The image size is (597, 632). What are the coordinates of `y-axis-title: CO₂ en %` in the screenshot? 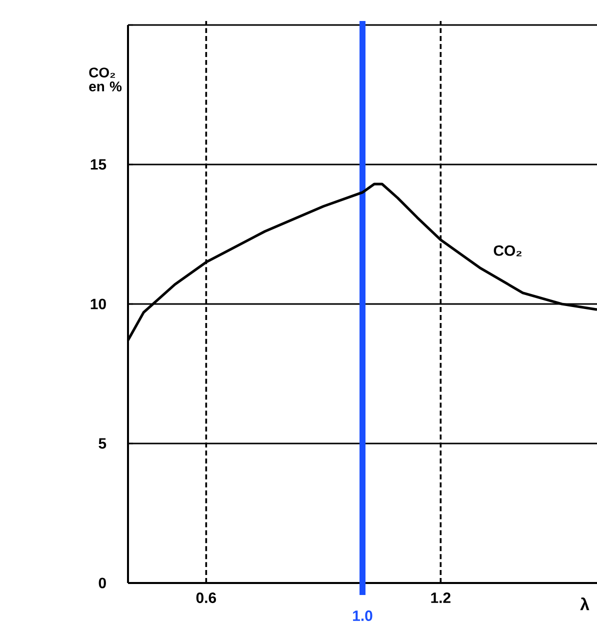 It's located at (105, 80).